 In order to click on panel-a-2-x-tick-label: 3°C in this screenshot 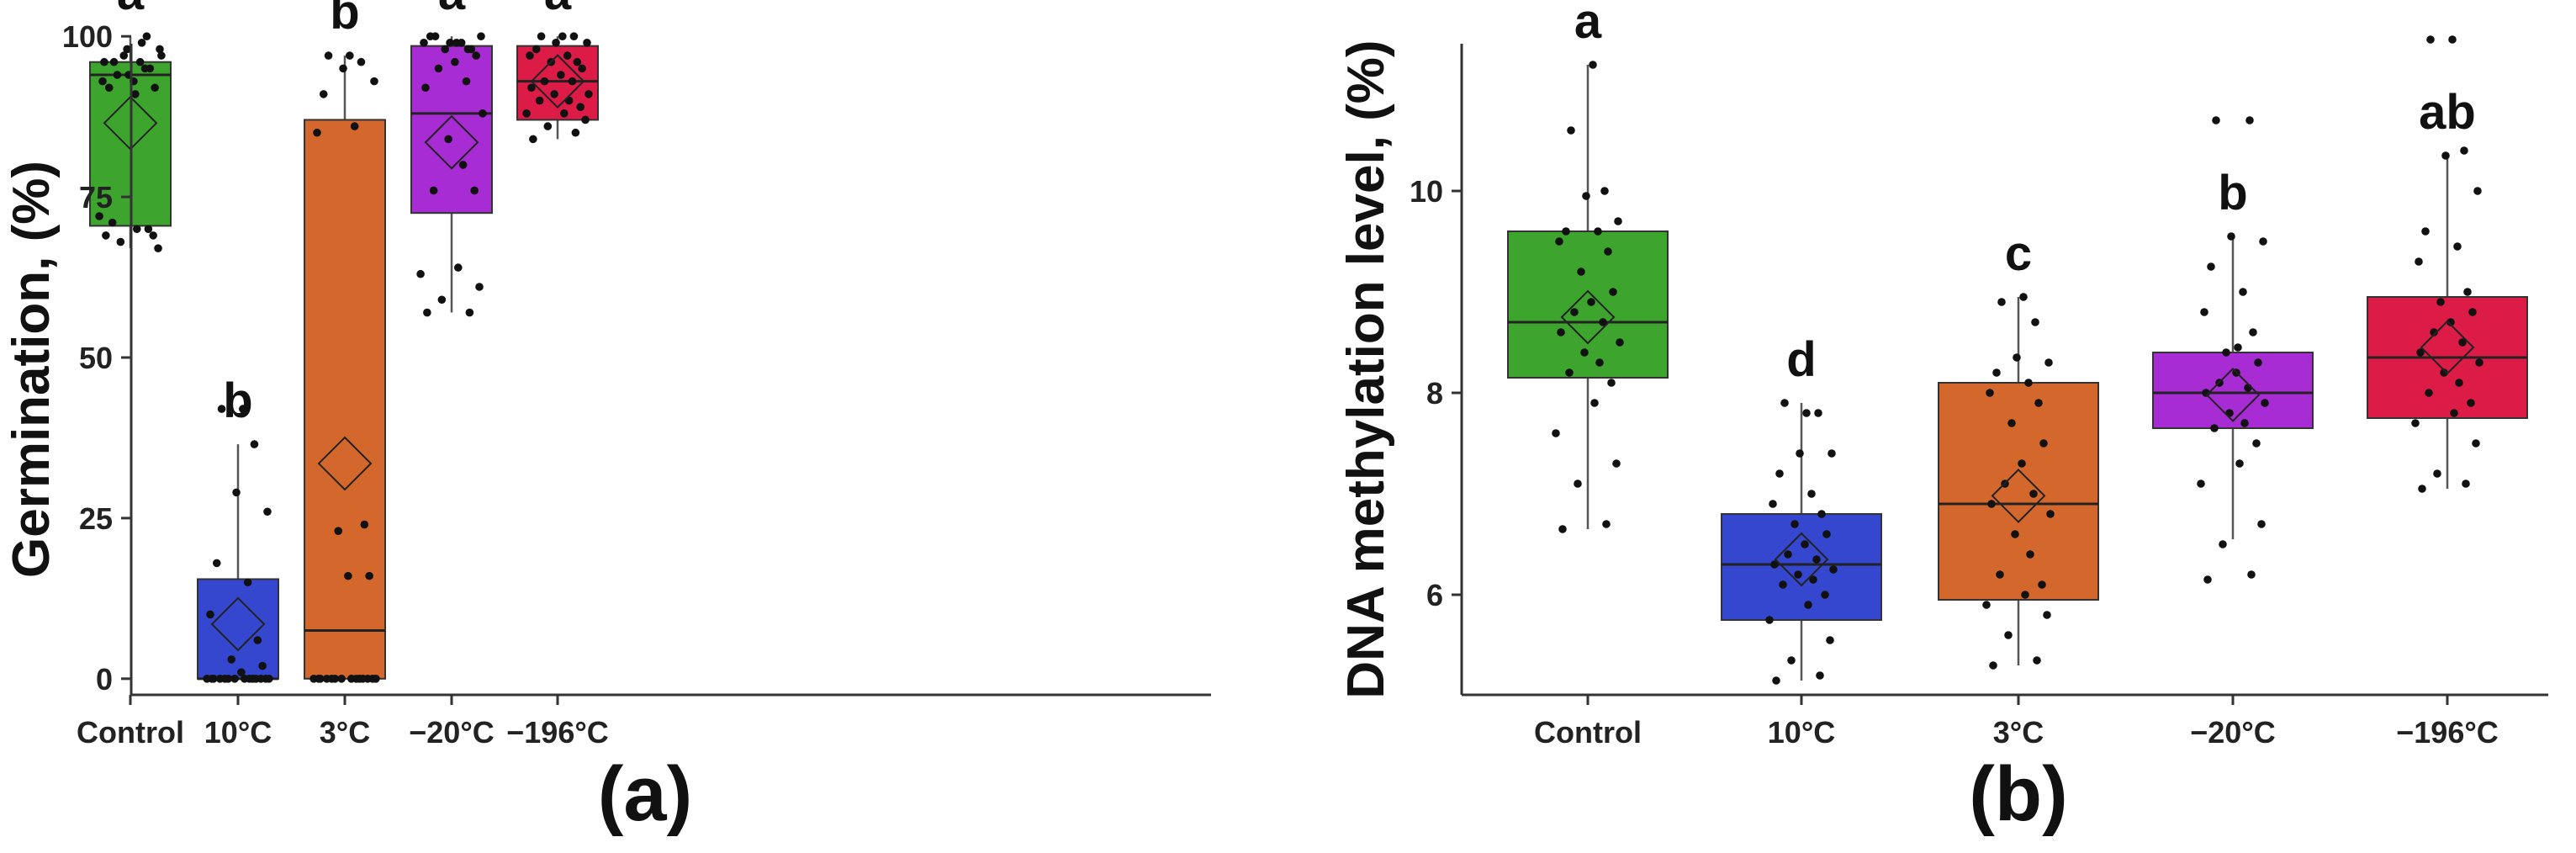, I will do `click(345, 732)`.